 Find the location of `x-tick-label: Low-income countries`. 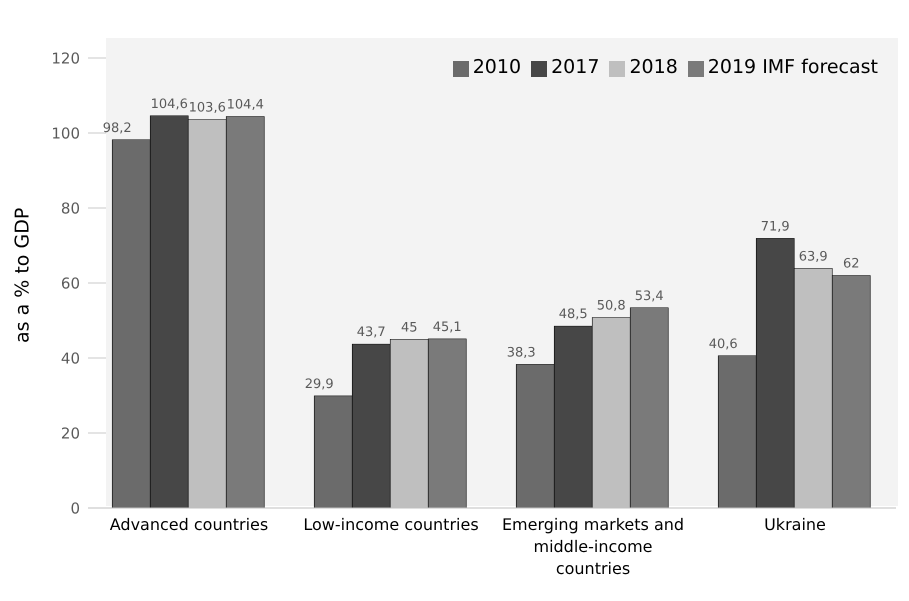

x-tick-label: Low-income countries is located at coordinates (391, 524).